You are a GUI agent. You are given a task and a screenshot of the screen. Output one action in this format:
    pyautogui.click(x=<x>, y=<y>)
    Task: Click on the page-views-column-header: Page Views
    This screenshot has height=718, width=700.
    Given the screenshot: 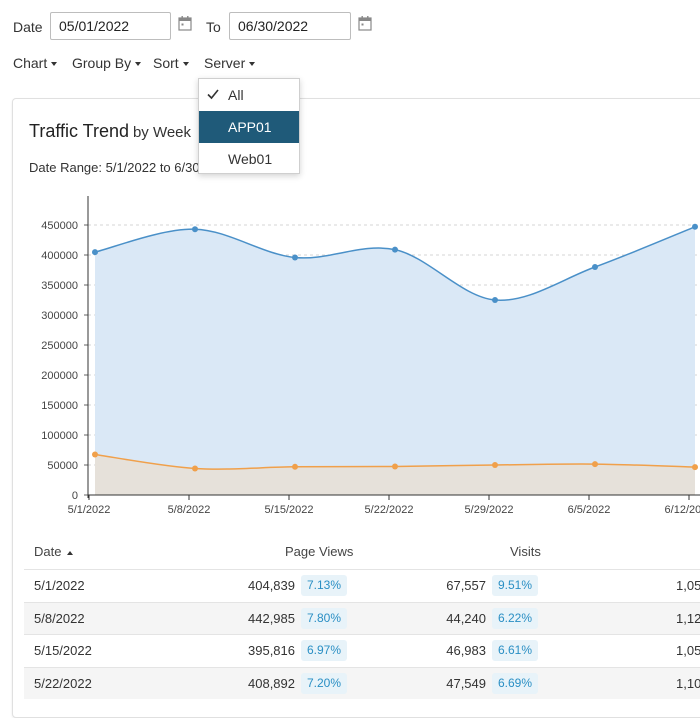 What is the action you would take?
    pyautogui.click(x=319, y=551)
    